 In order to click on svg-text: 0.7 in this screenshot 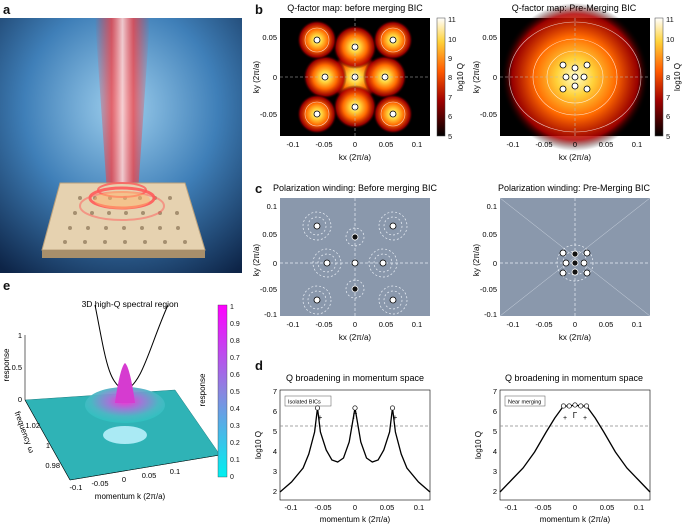, I will do `click(235, 358)`.